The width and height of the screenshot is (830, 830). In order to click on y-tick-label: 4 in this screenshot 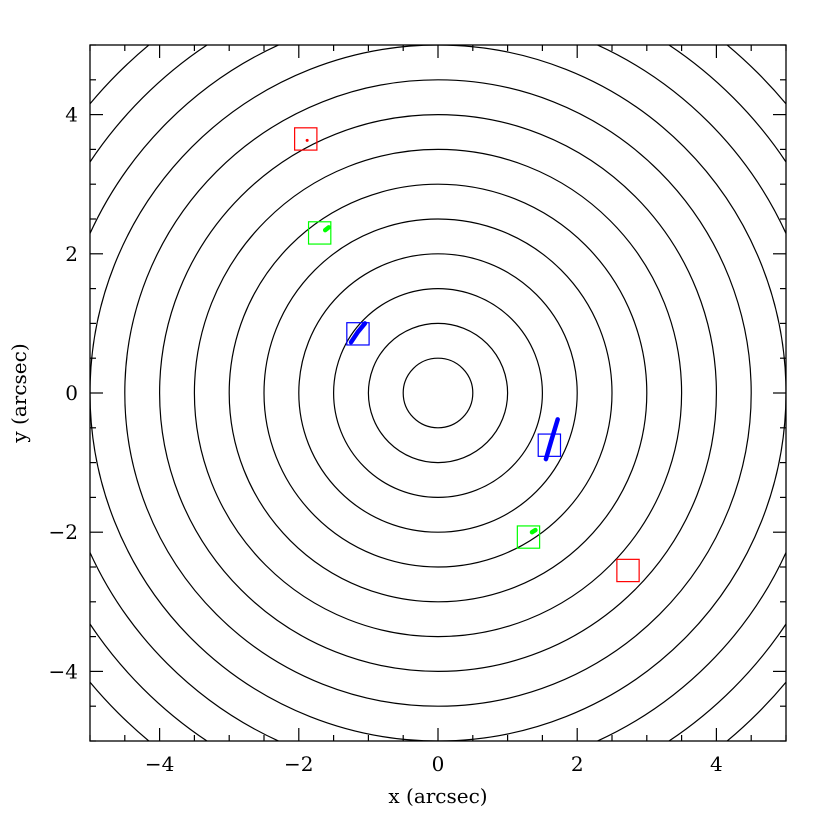, I will do `click(71, 115)`.